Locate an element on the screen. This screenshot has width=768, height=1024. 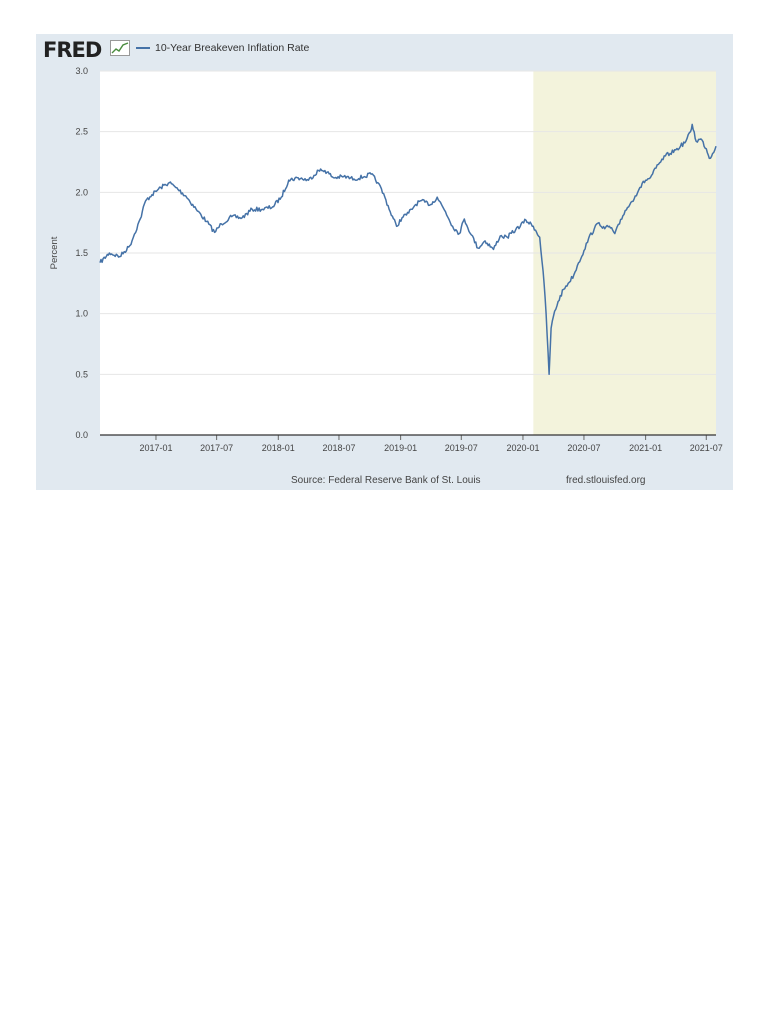
y-tick-label: 0.0 is located at coordinates (81, 435).